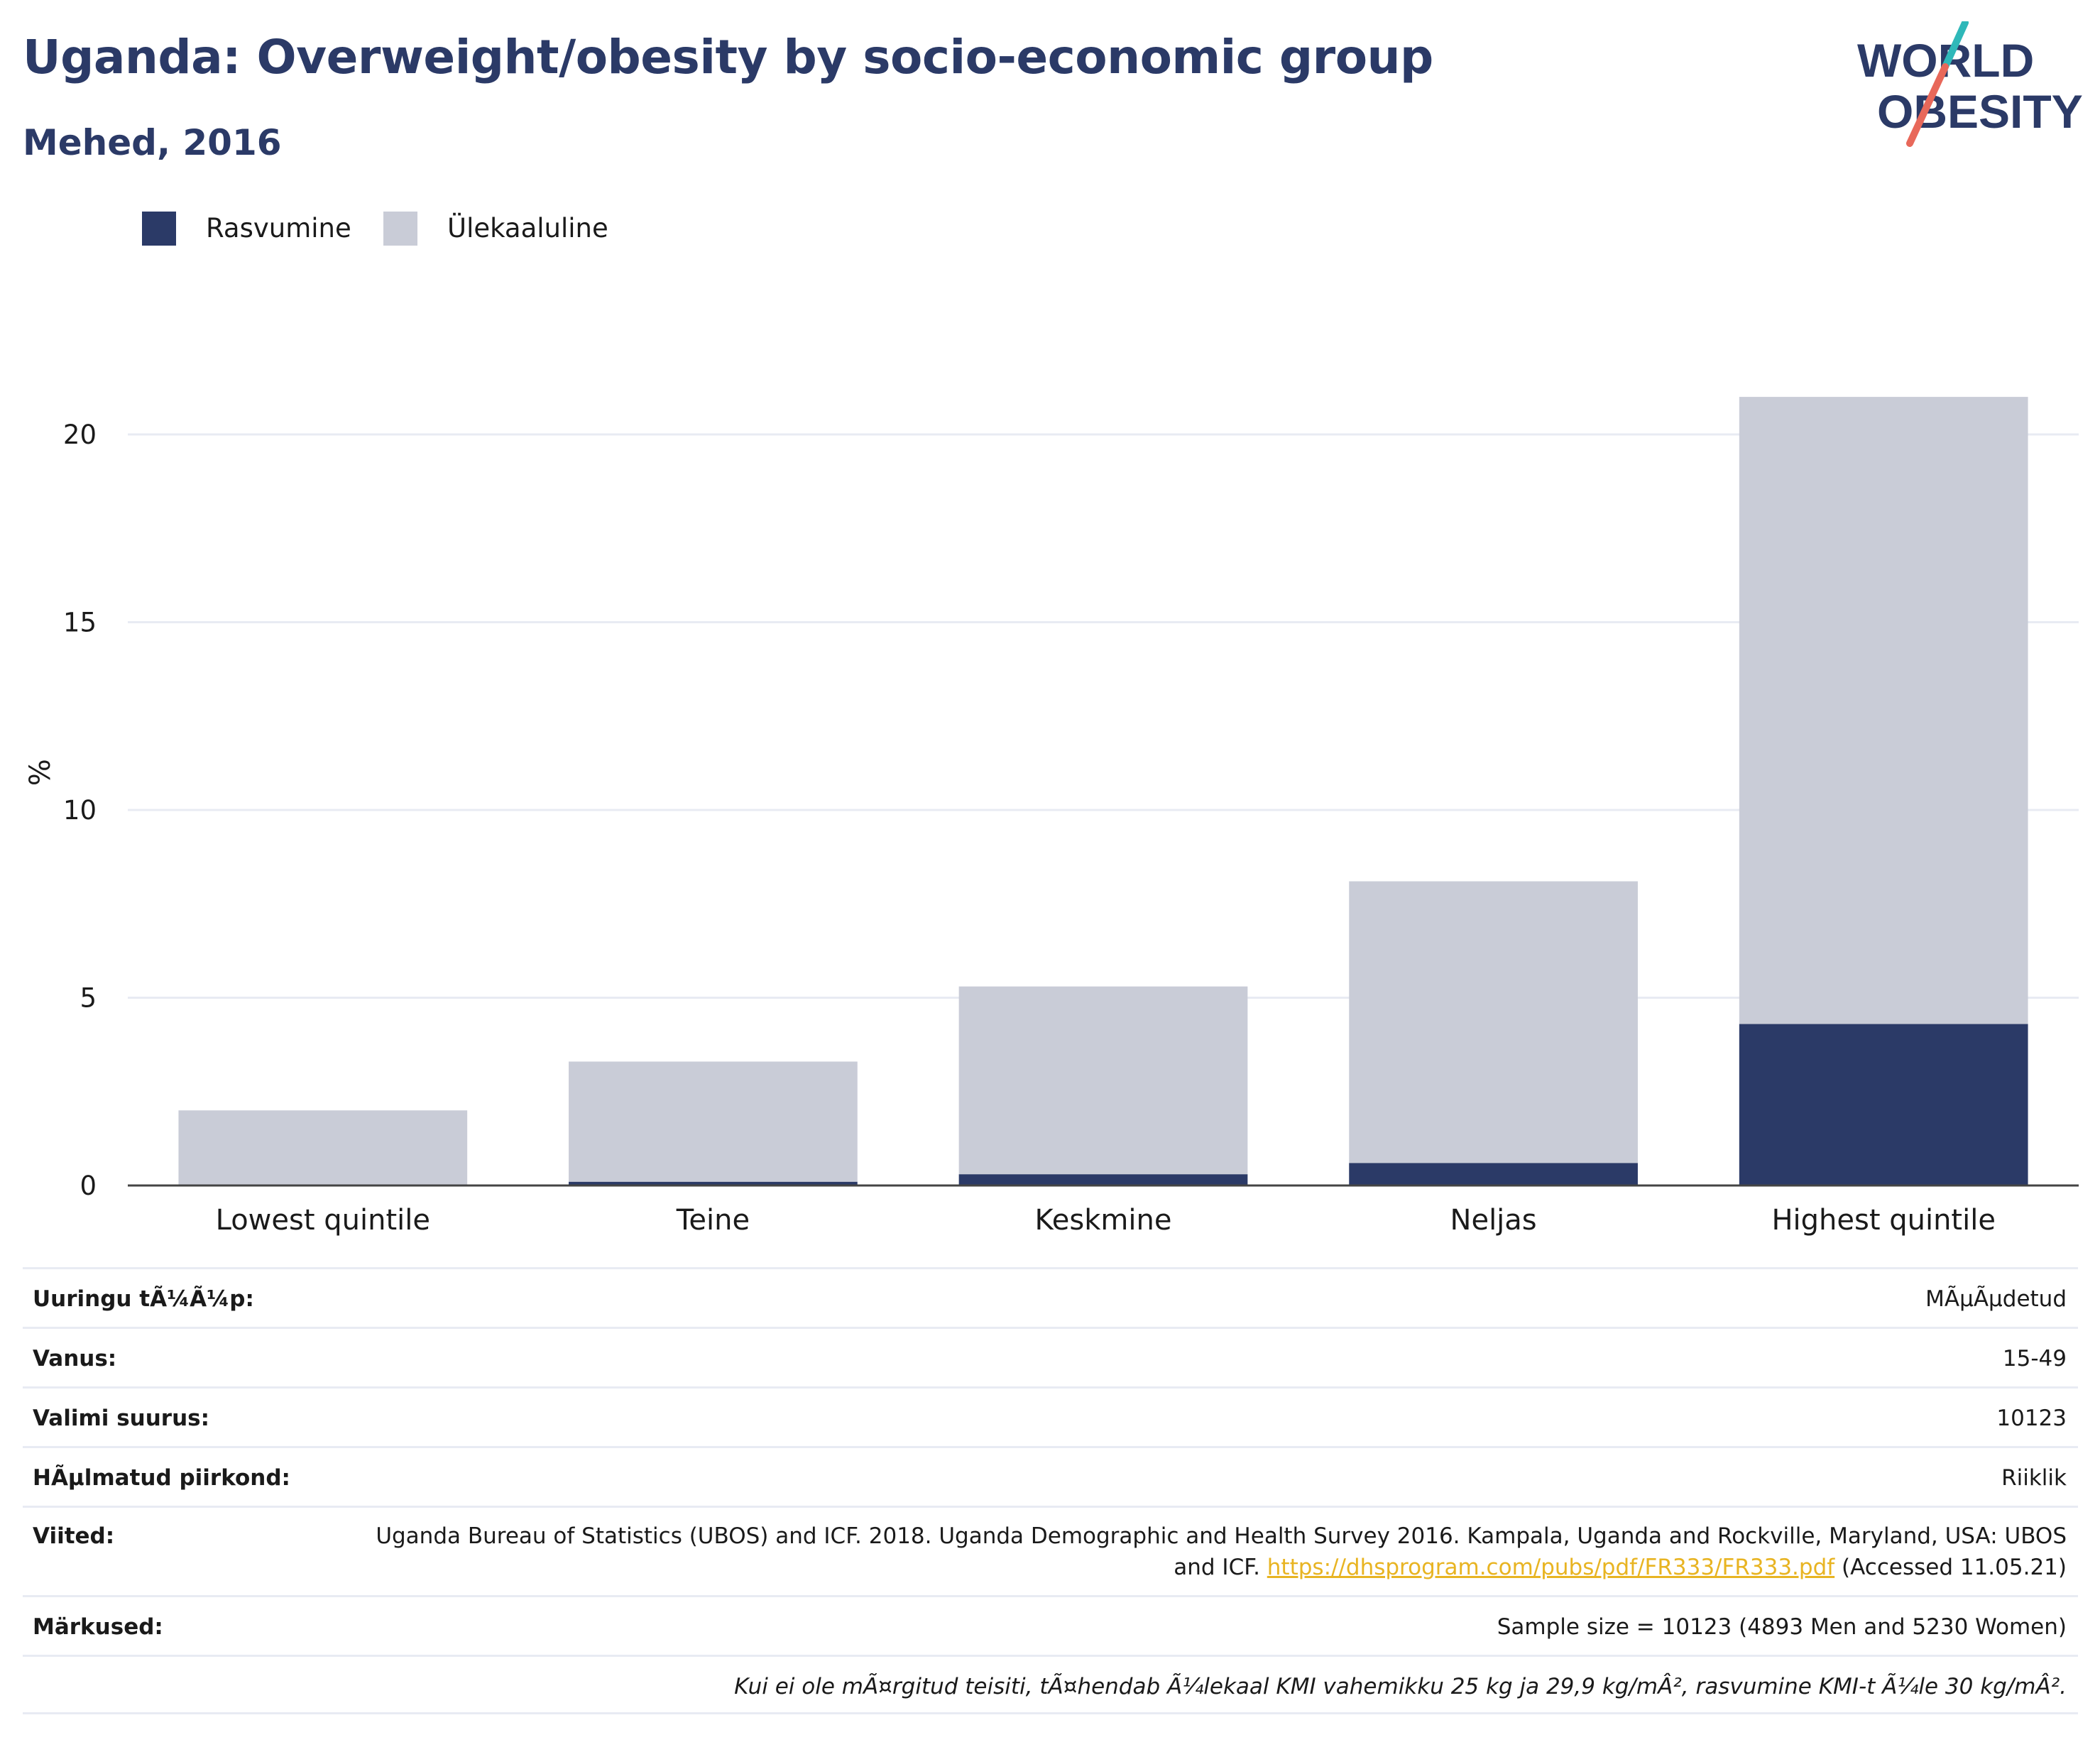 The image size is (2100, 1747). I want to click on y-tick-label: 10, so click(80, 810).